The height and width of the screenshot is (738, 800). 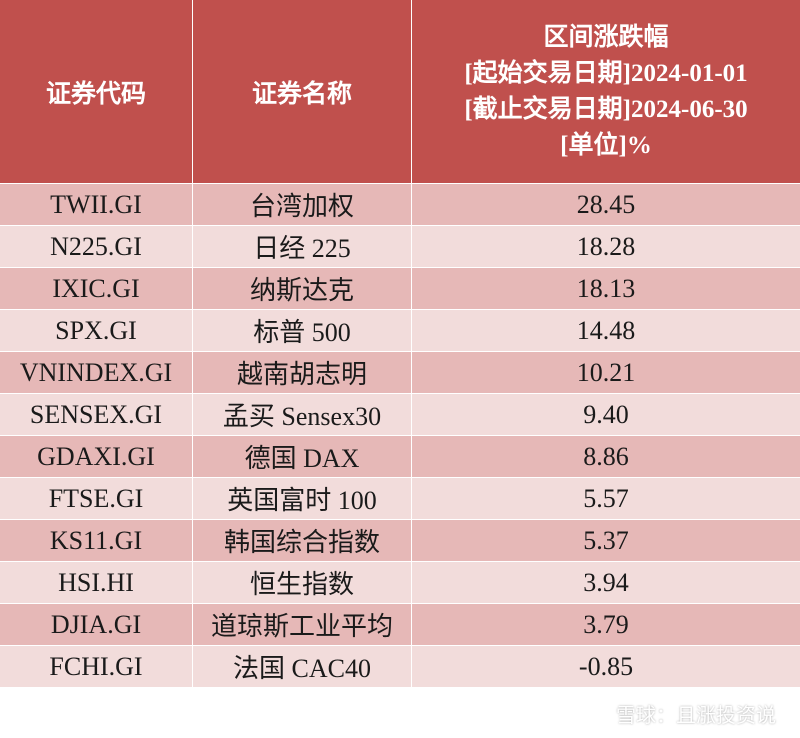 I want to click on cell-value: 3.79, so click(x=606, y=624).